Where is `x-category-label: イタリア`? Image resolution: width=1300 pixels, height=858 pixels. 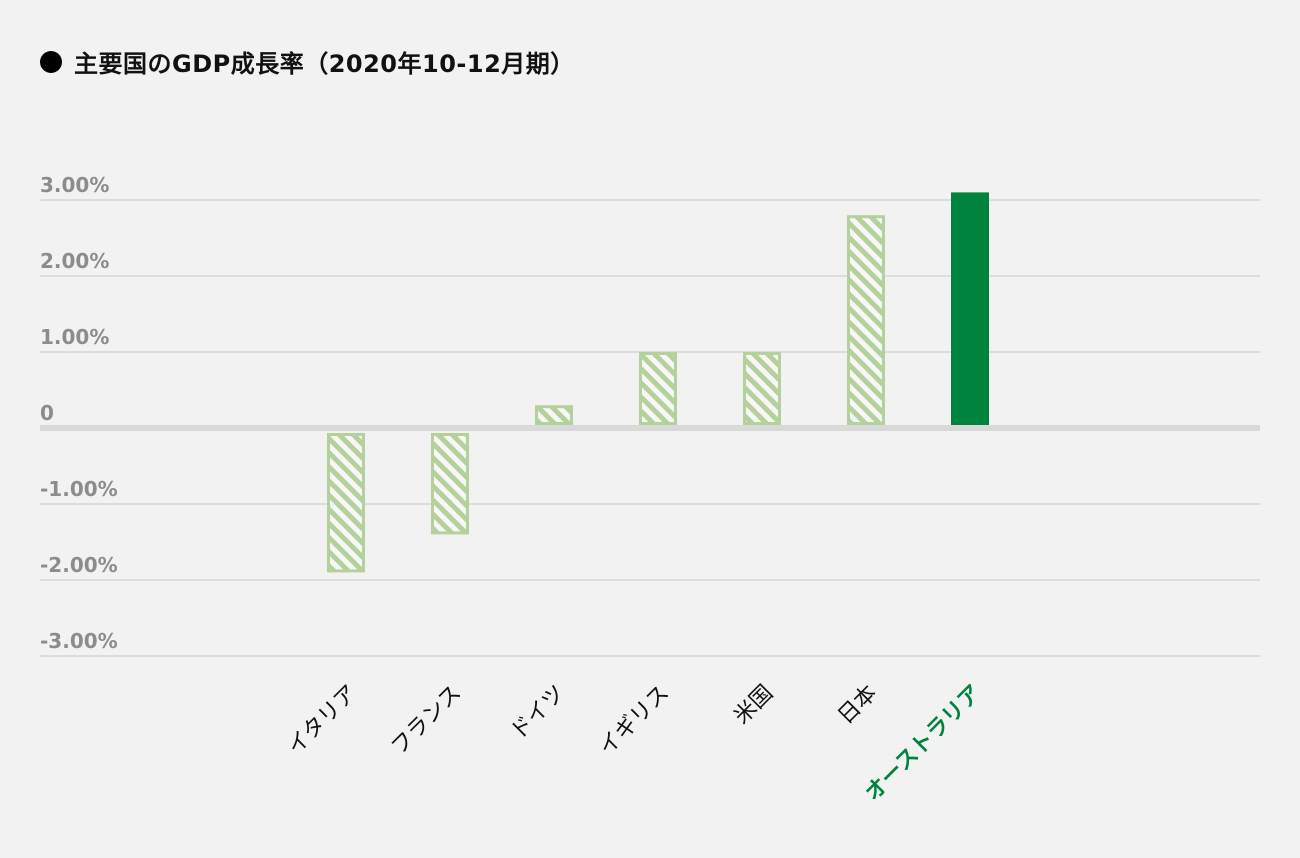 x-category-label: イタリア is located at coordinates (322, 720).